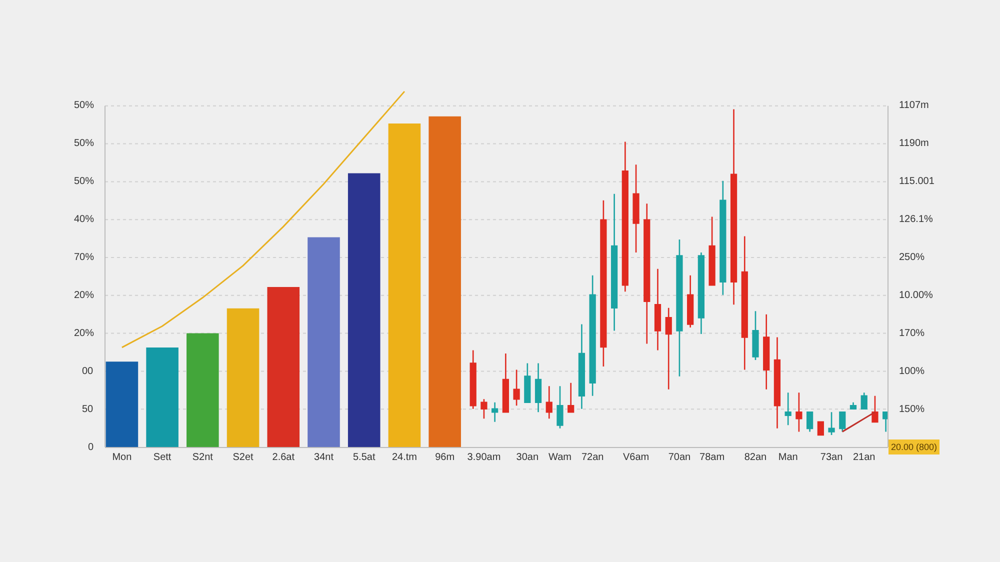 Image resolution: width=1000 pixels, height=562 pixels. What do you see at coordinates (84, 257) in the screenshot?
I see `text: 70%` at bounding box center [84, 257].